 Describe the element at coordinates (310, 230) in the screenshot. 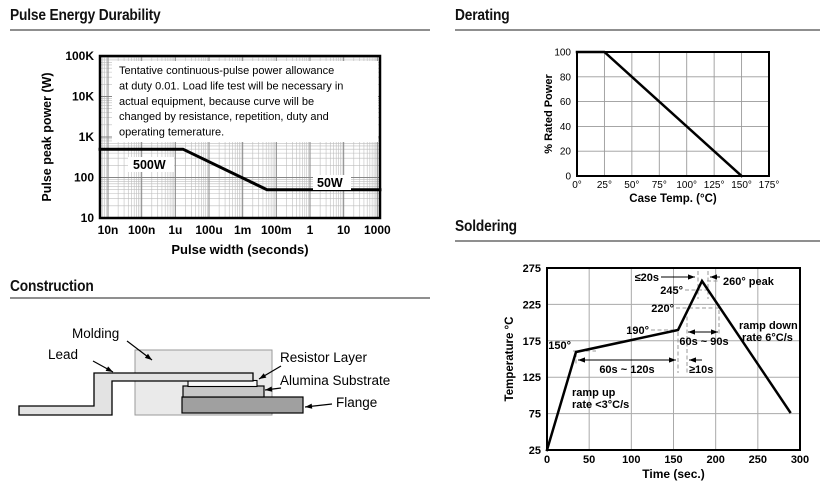

I see `pulse-chart-text: 1` at that location.